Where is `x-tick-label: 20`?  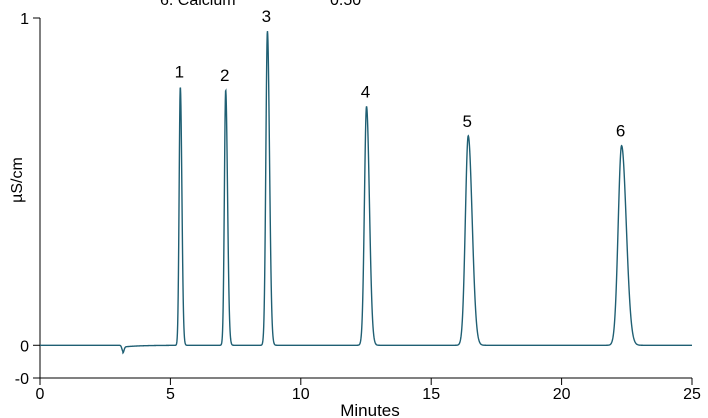 x-tick-label: 20 is located at coordinates (562, 394).